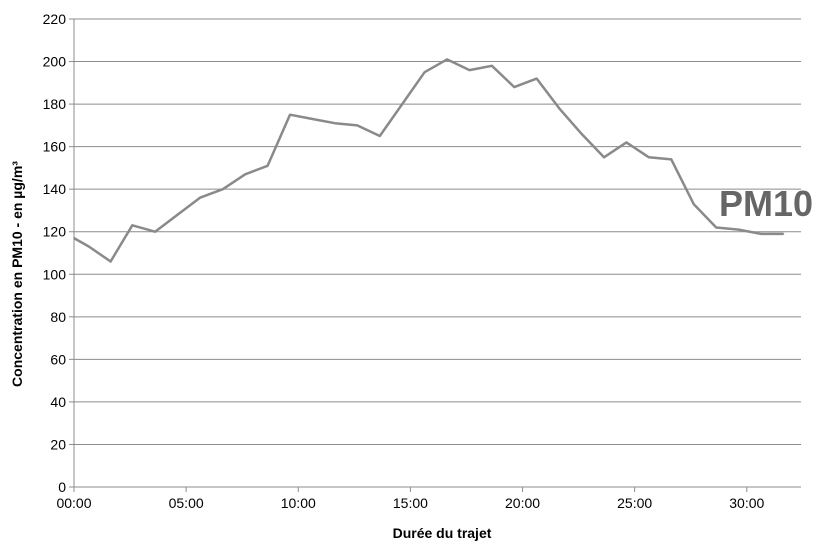 Image resolution: width=825 pixels, height=542 pixels. Describe the element at coordinates (766, 203) in the screenshot. I see `pm10-annotation: PM10` at that location.